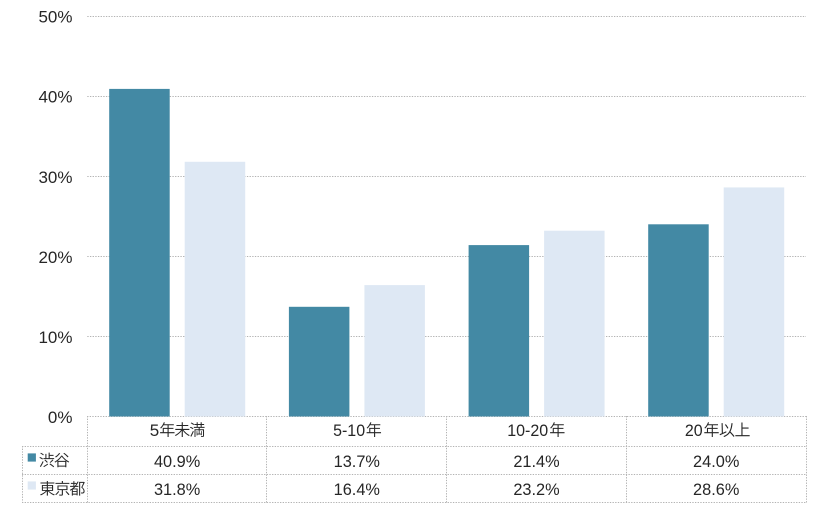 The width and height of the screenshot is (820, 510). Describe the element at coordinates (177, 489) in the screenshot. I see `svg-text: 31.8%` at that location.